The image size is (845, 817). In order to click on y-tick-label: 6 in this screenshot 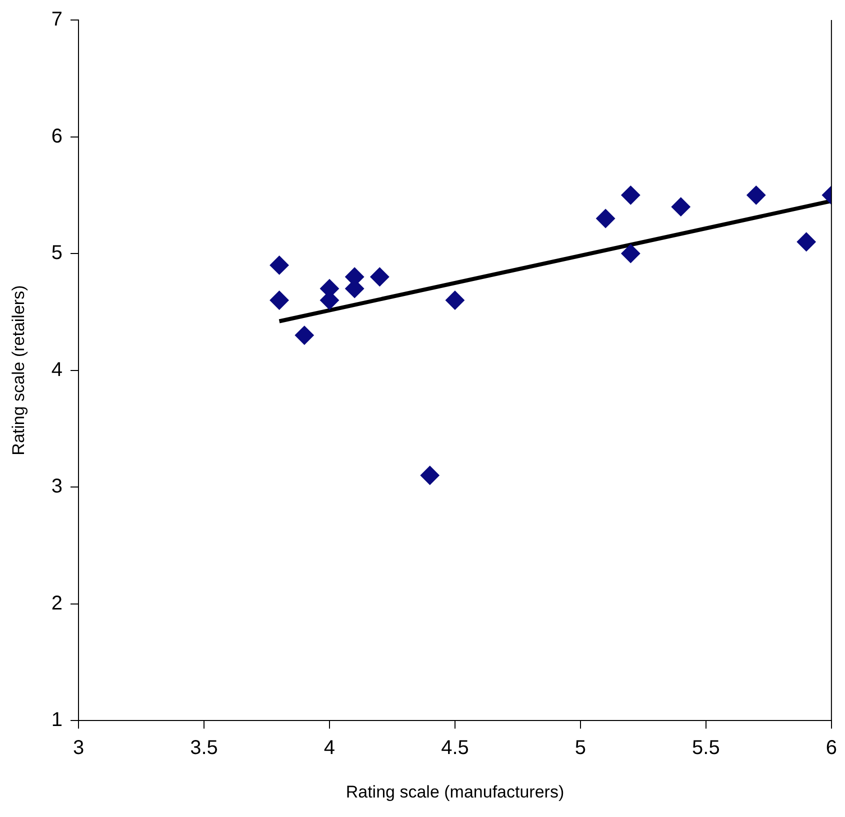, I will do `click(57, 136)`.